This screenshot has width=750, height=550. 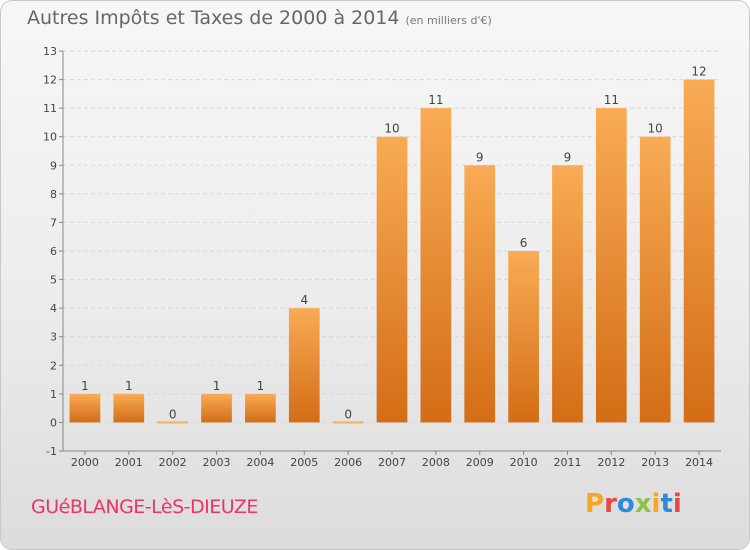 I want to click on x-tick-label: 2011, so click(x=567, y=462).